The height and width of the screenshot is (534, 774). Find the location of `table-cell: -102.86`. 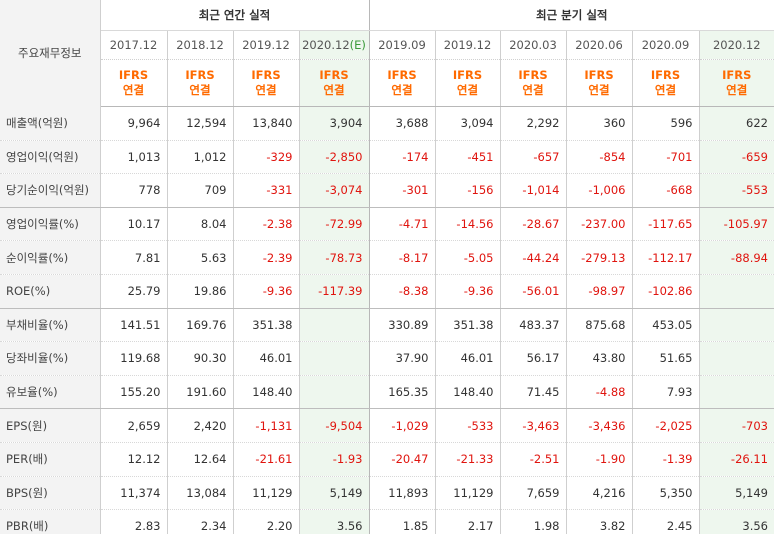

table-cell: -102.86 is located at coordinates (665, 291).